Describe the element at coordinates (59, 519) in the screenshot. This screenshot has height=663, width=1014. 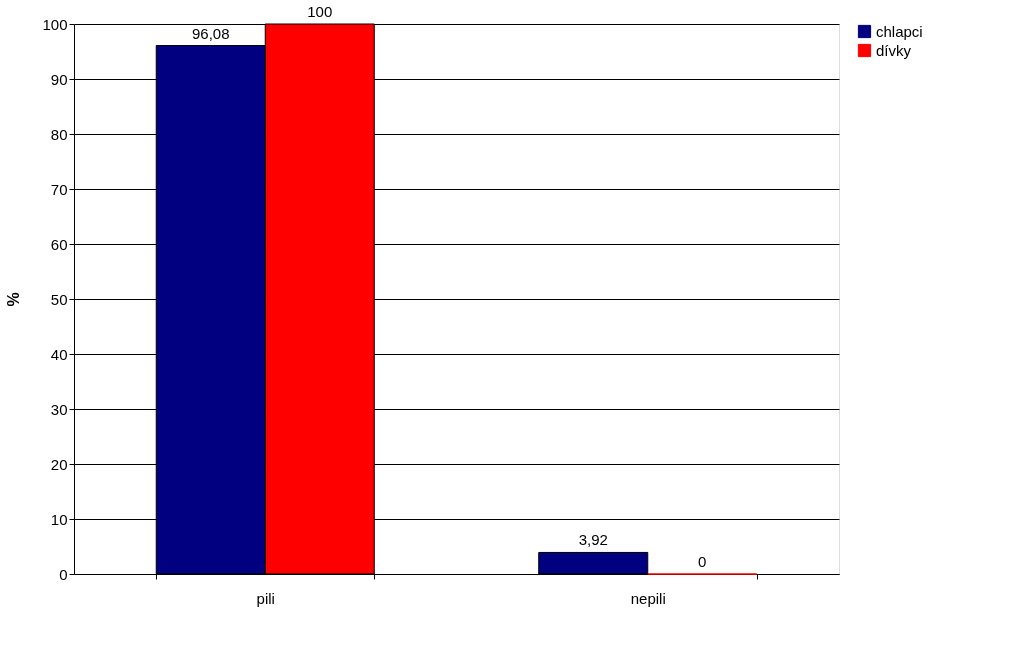
I see `y-tick-label: 10` at that location.